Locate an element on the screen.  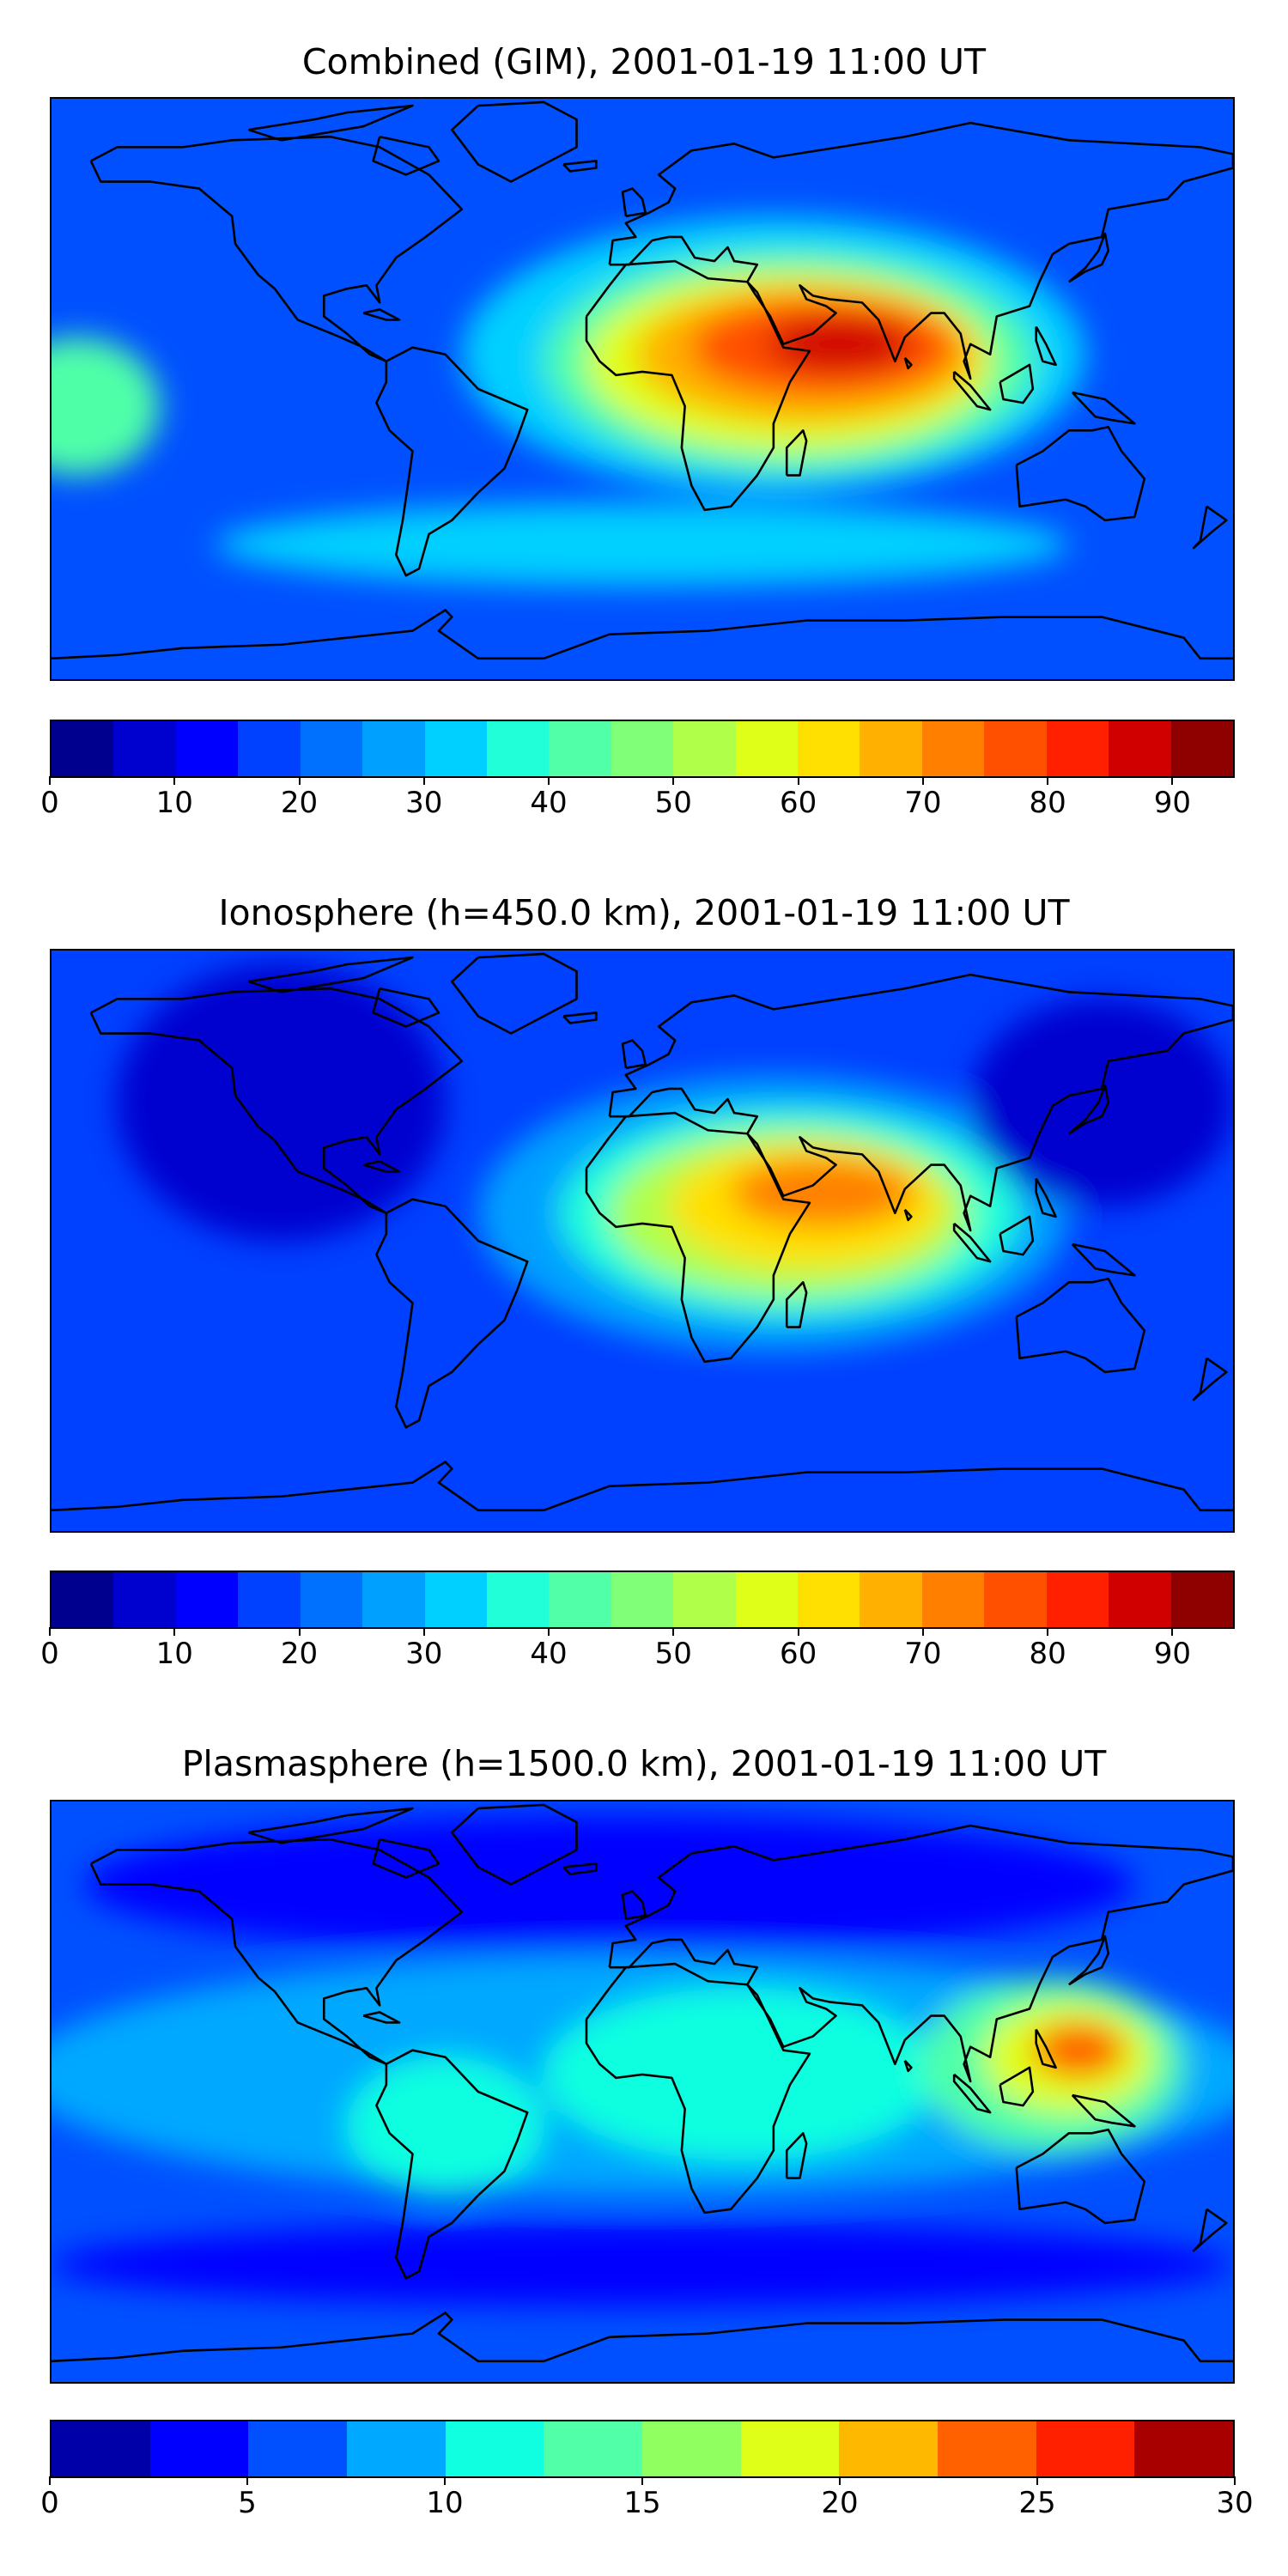
colorbar-tick-label: 40 is located at coordinates (549, 1654).